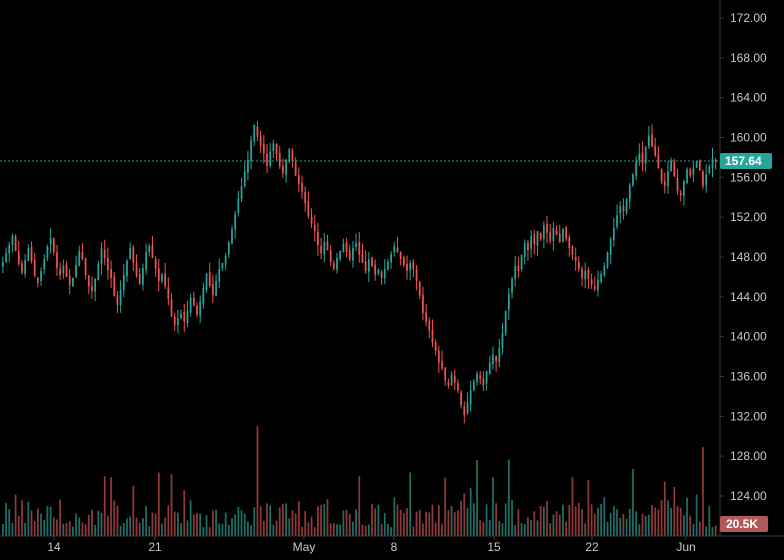 The width and height of the screenshot is (784, 560). Describe the element at coordinates (748, 337) in the screenshot. I see `price-tick-label: 140.00` at that location.